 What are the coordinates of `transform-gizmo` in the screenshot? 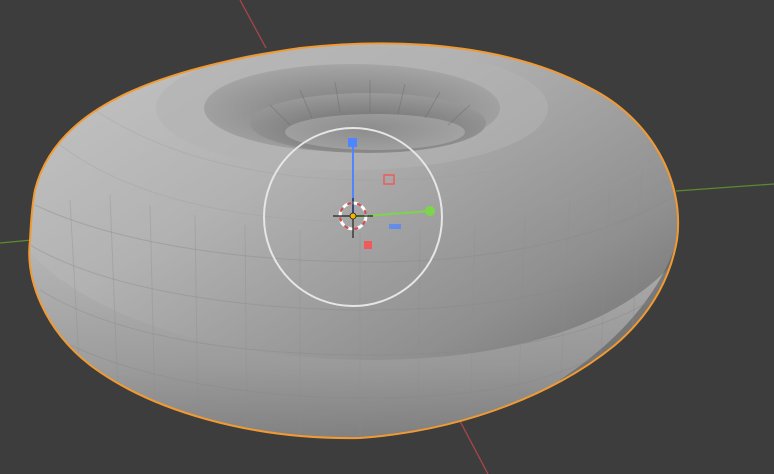 It's located at (353, 217).